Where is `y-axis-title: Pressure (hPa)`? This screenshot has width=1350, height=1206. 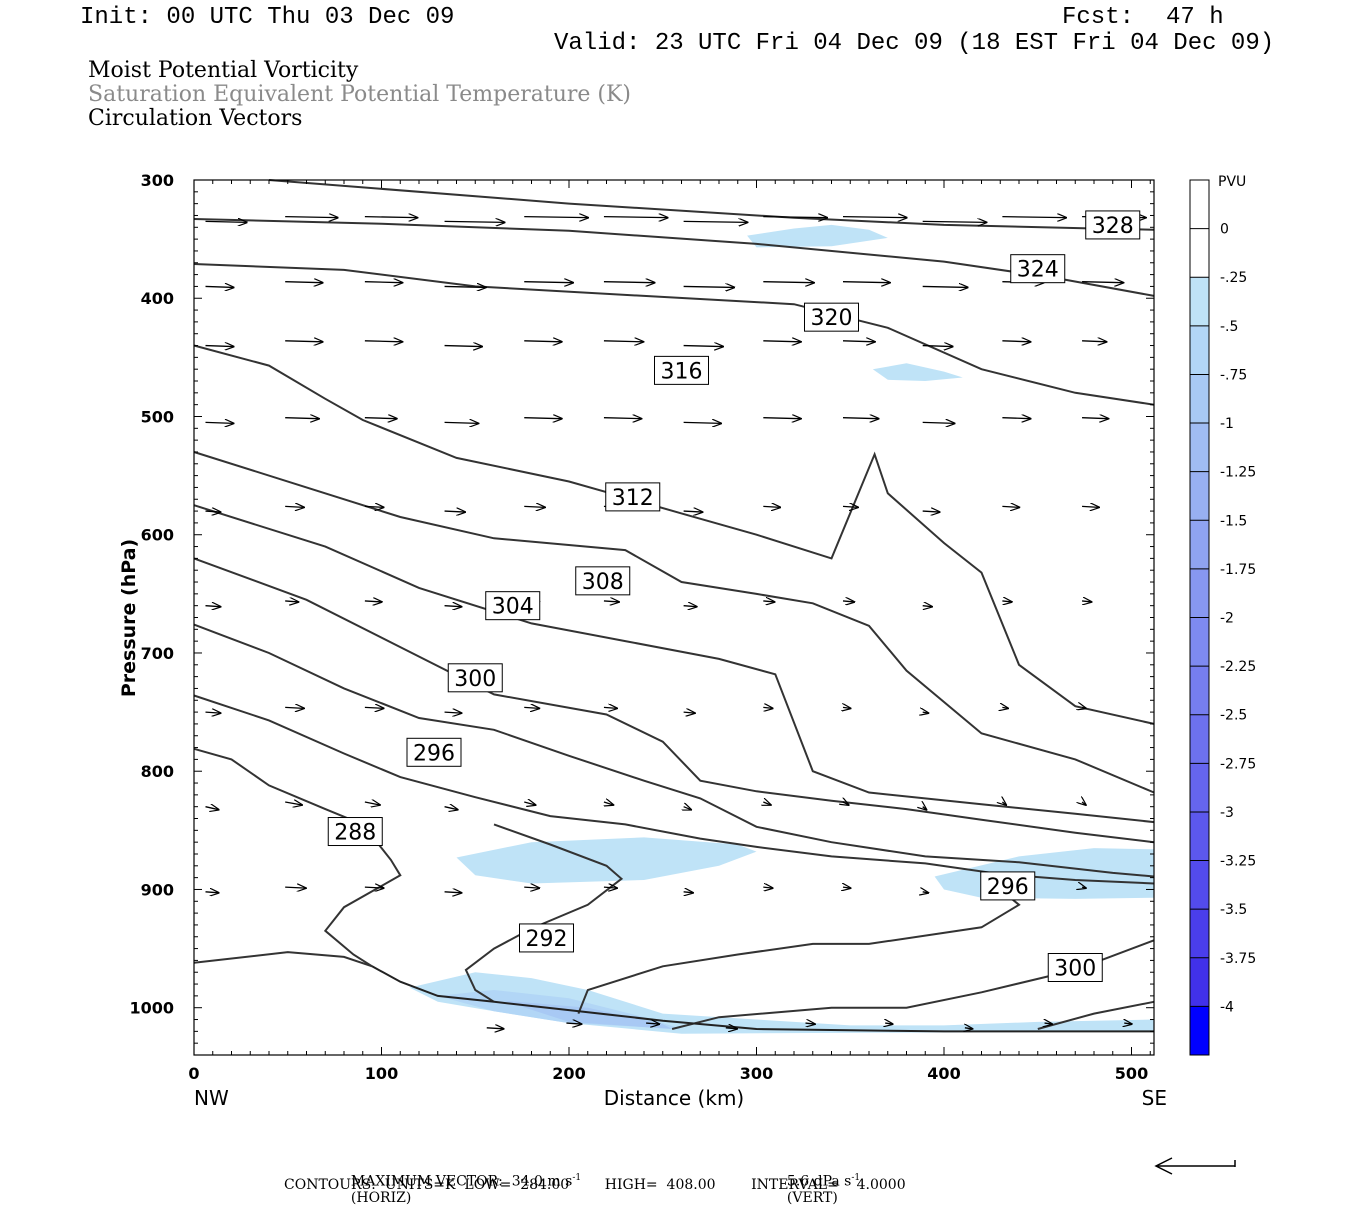 y-axis-title: Pressure (hPa) is located at coordinates (129, 618).